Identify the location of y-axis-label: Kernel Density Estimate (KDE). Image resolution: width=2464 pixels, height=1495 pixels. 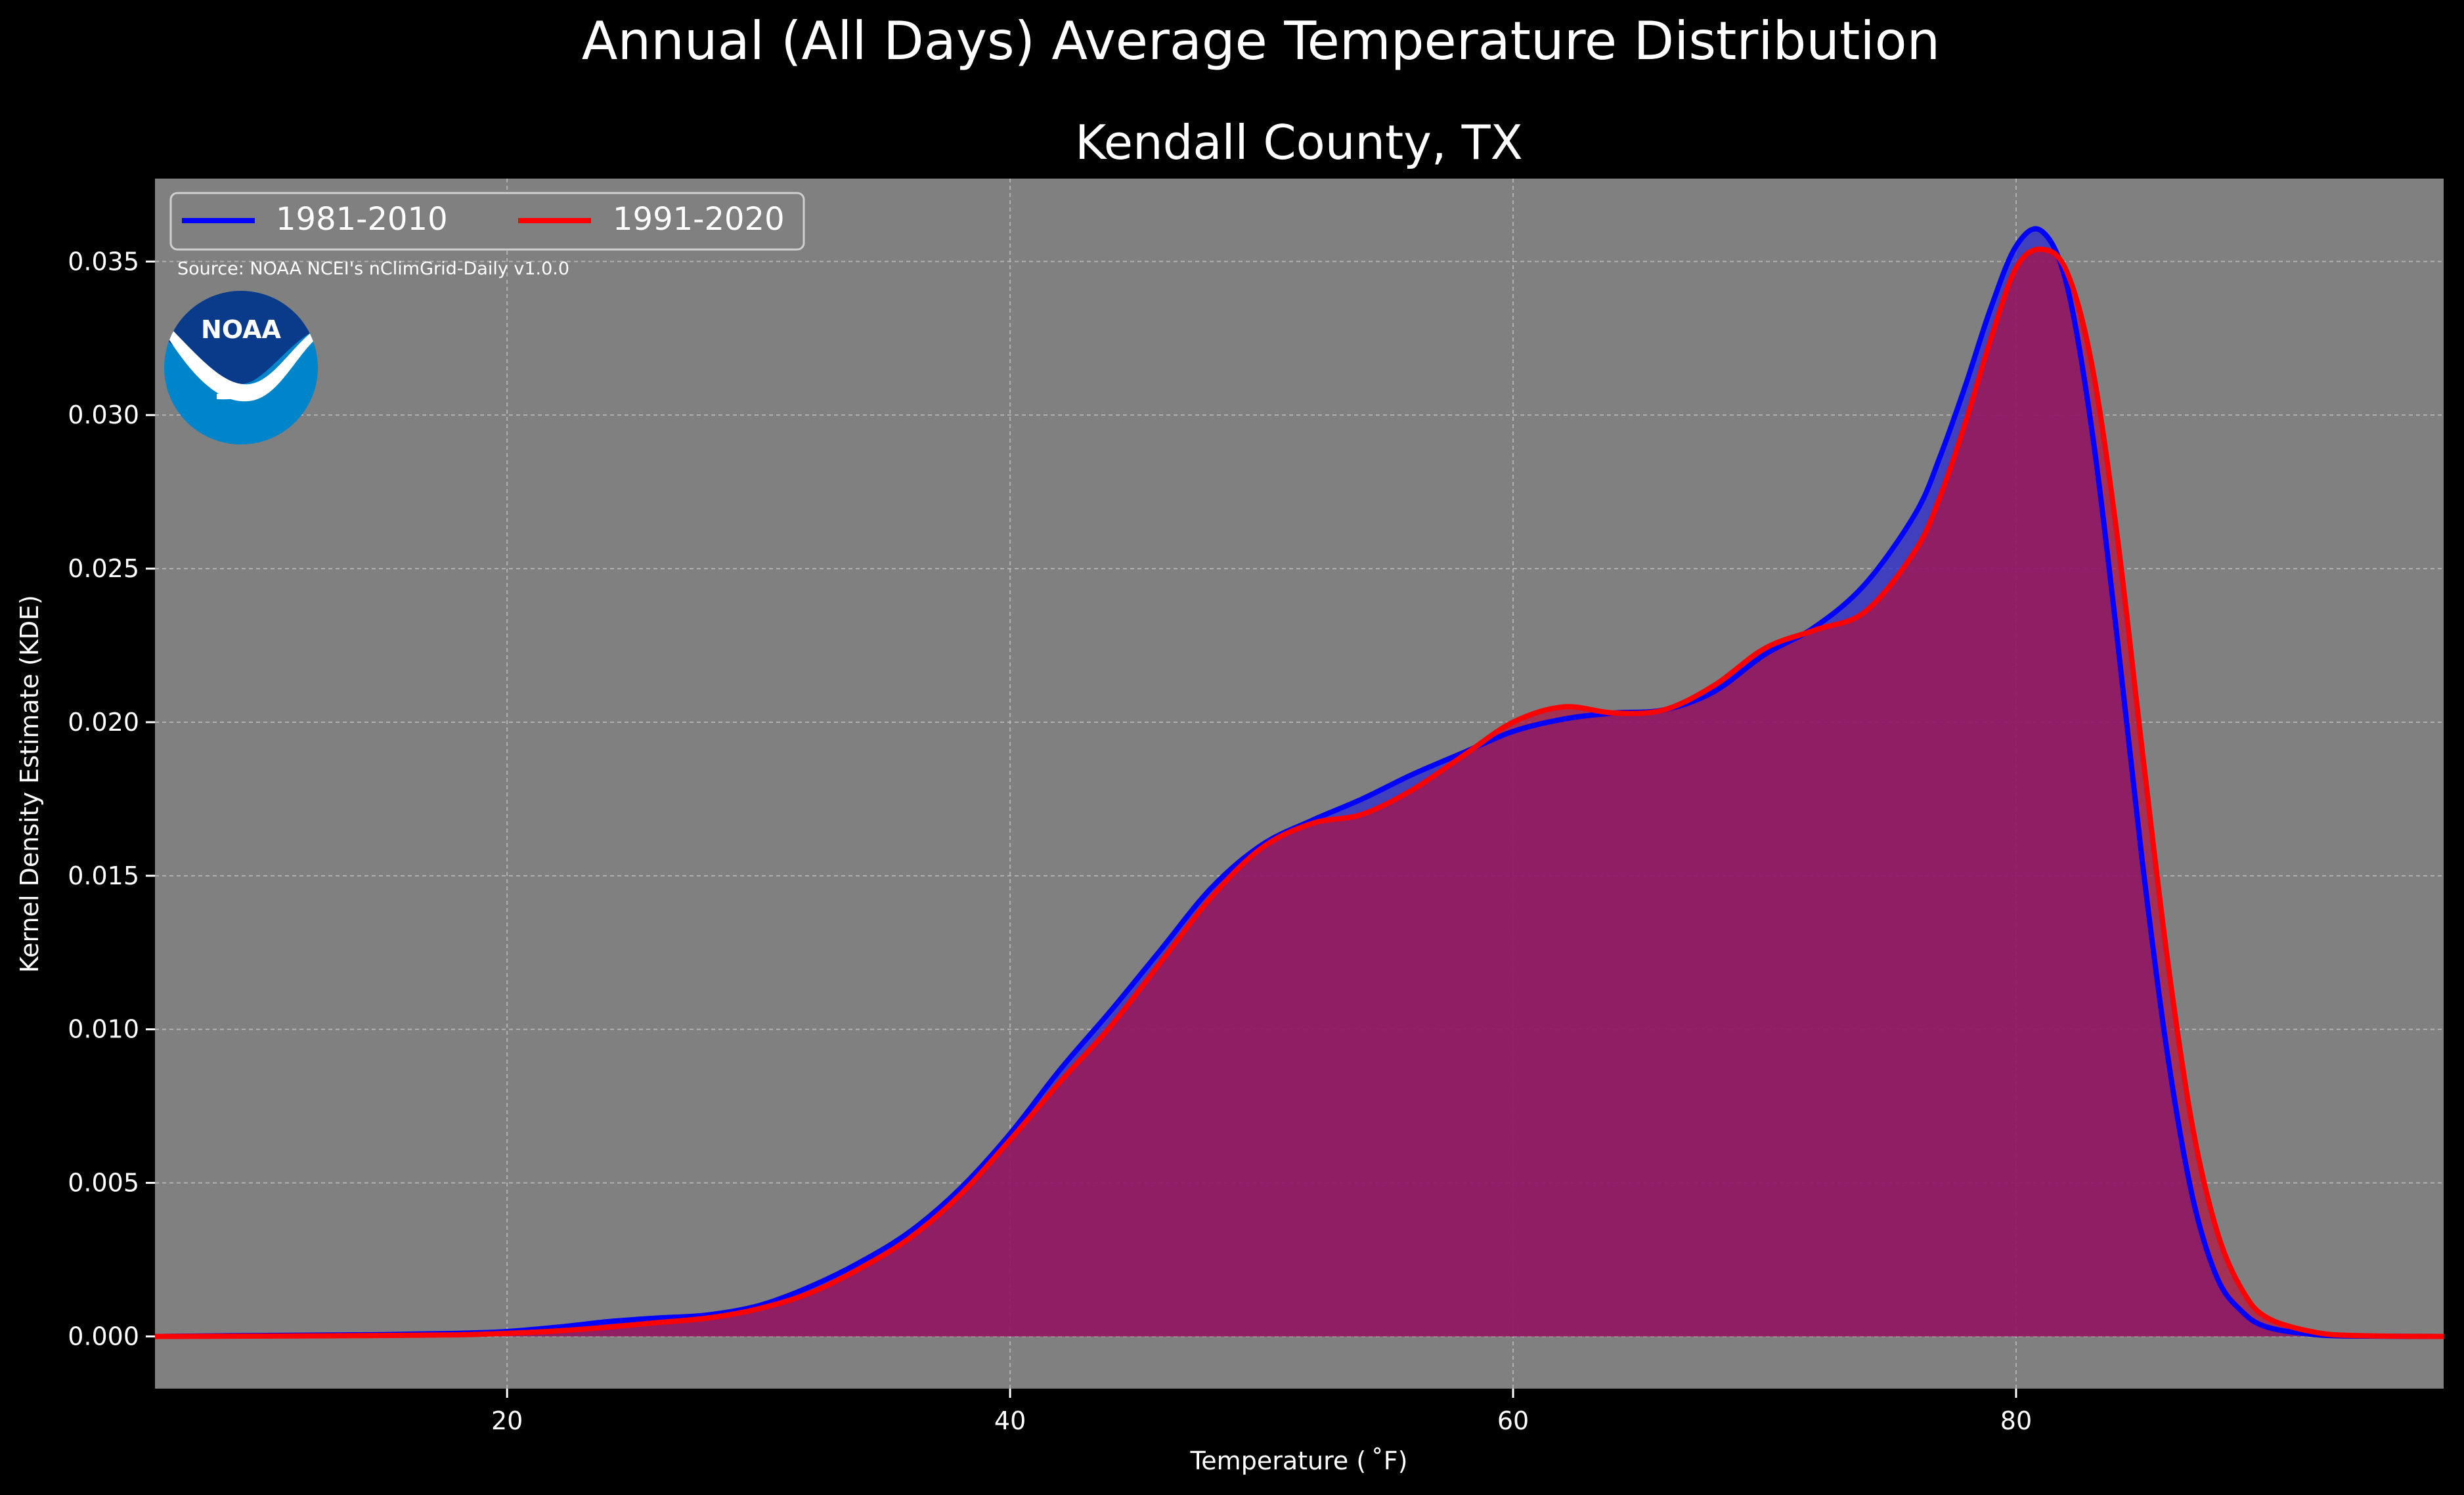
(29, 784).